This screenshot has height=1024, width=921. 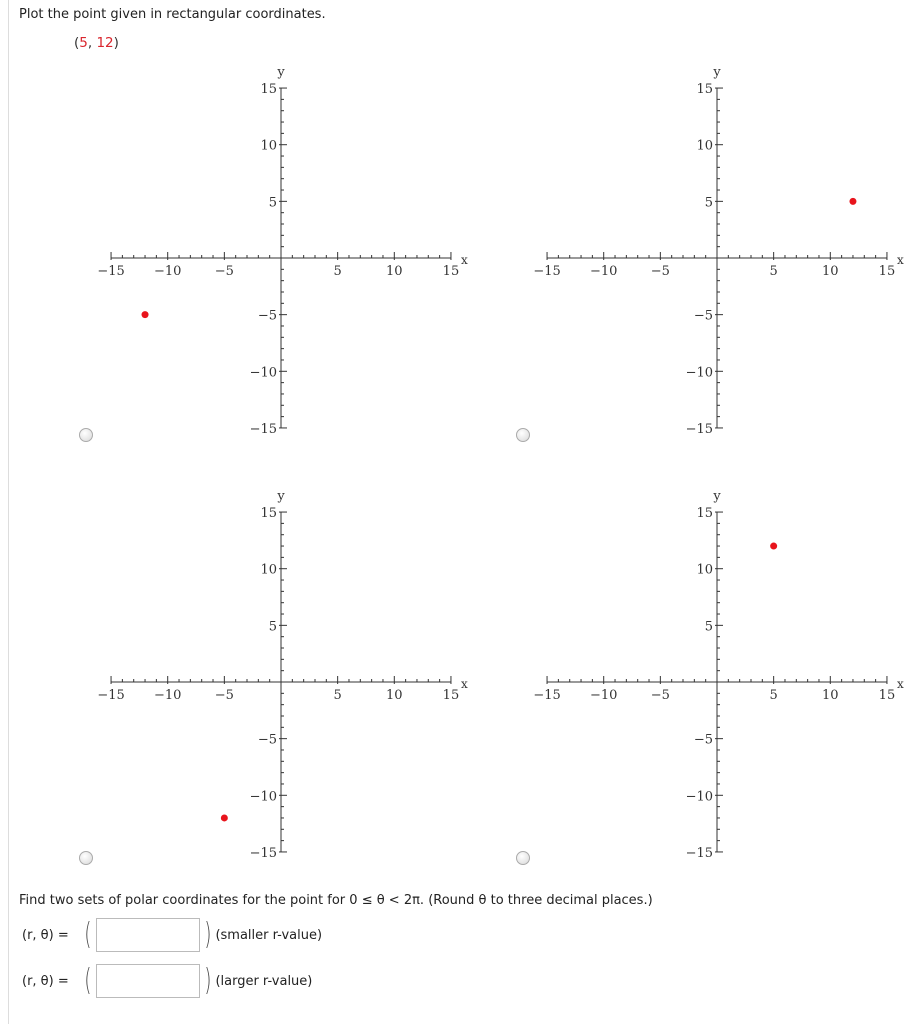 What do you see at coordinates (147, 935) in the screenshot?
I see `answer-input-smaller` at bounding box center [147, 935].